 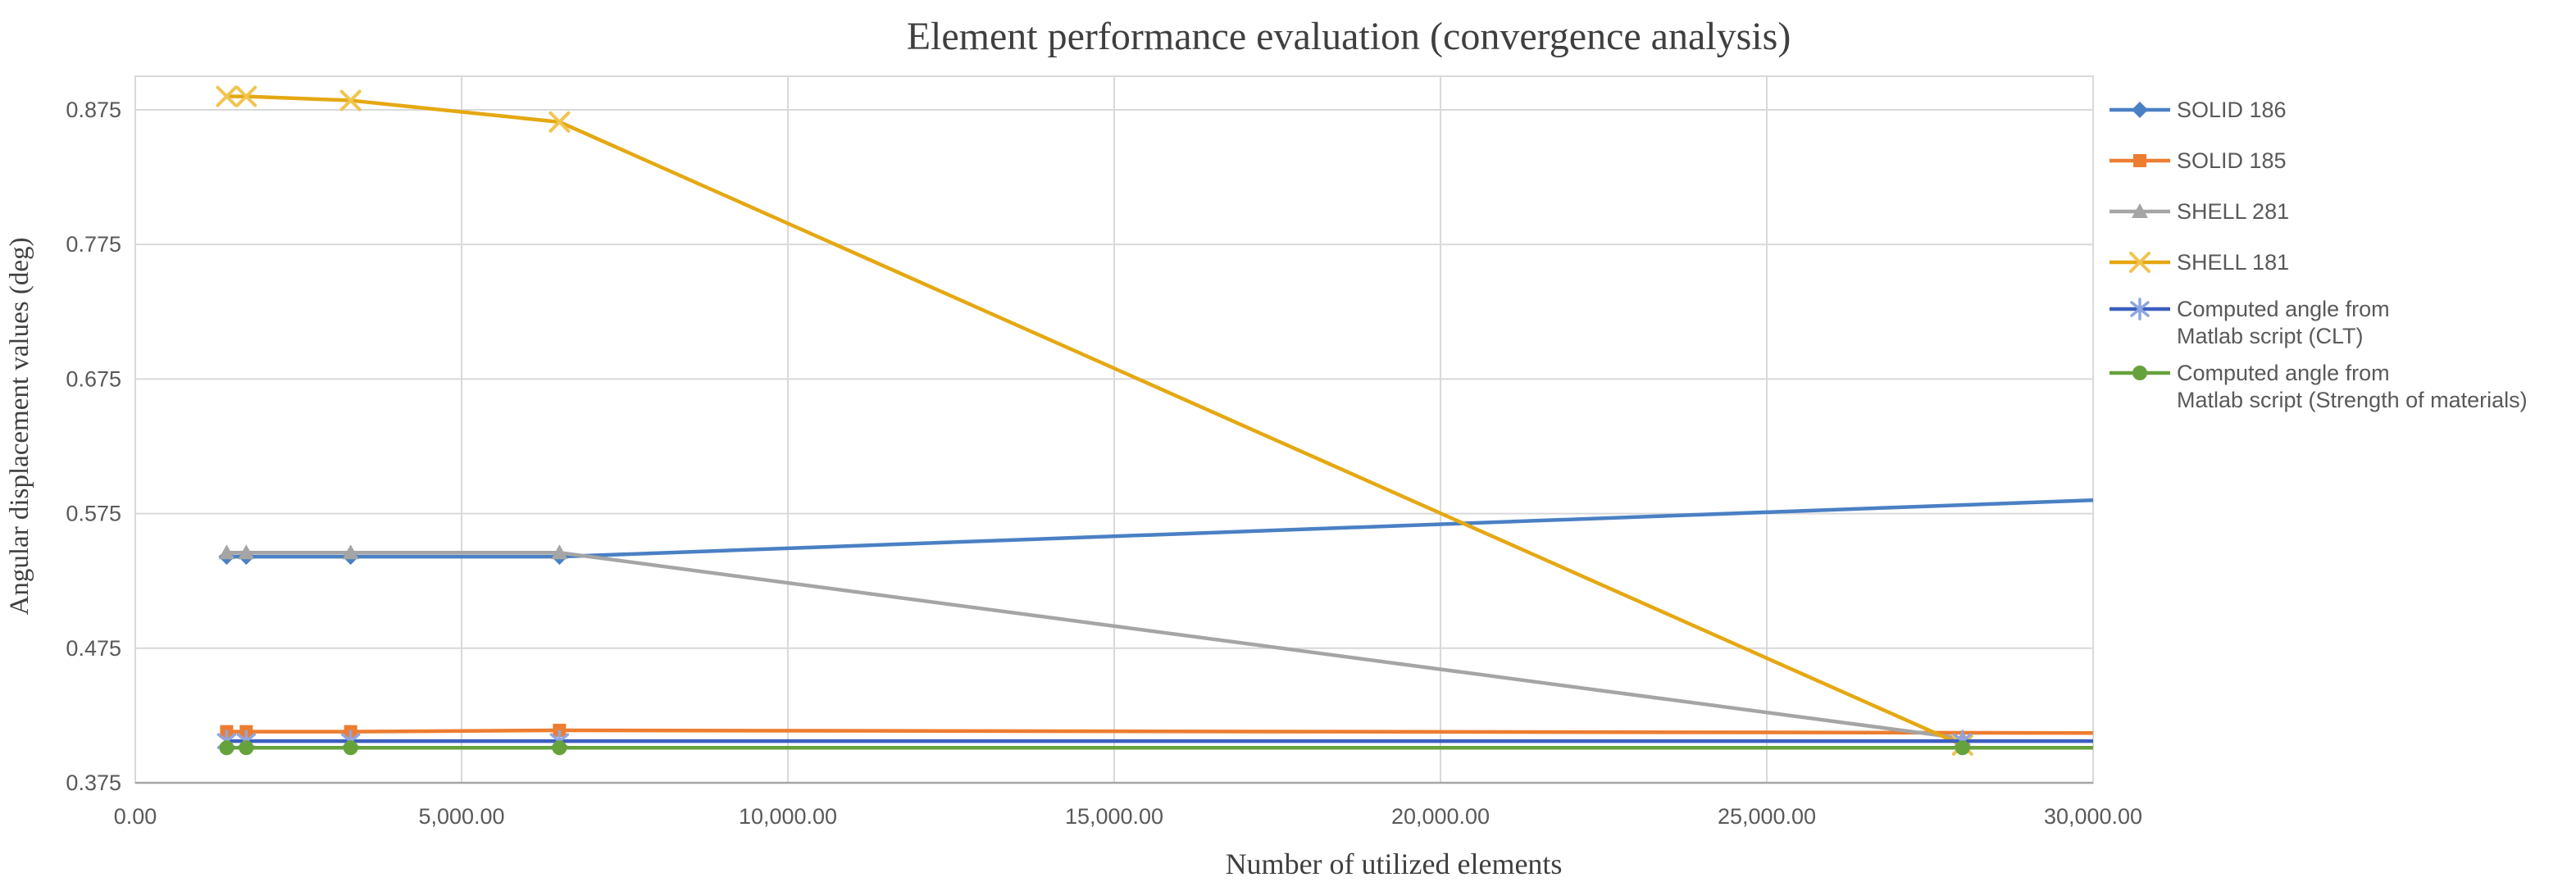 What do you see at coordinates (1394, 864) in the screenshot?
I see `x-axis-title: Number of utilized elements` at bounding box center [1394, 864].